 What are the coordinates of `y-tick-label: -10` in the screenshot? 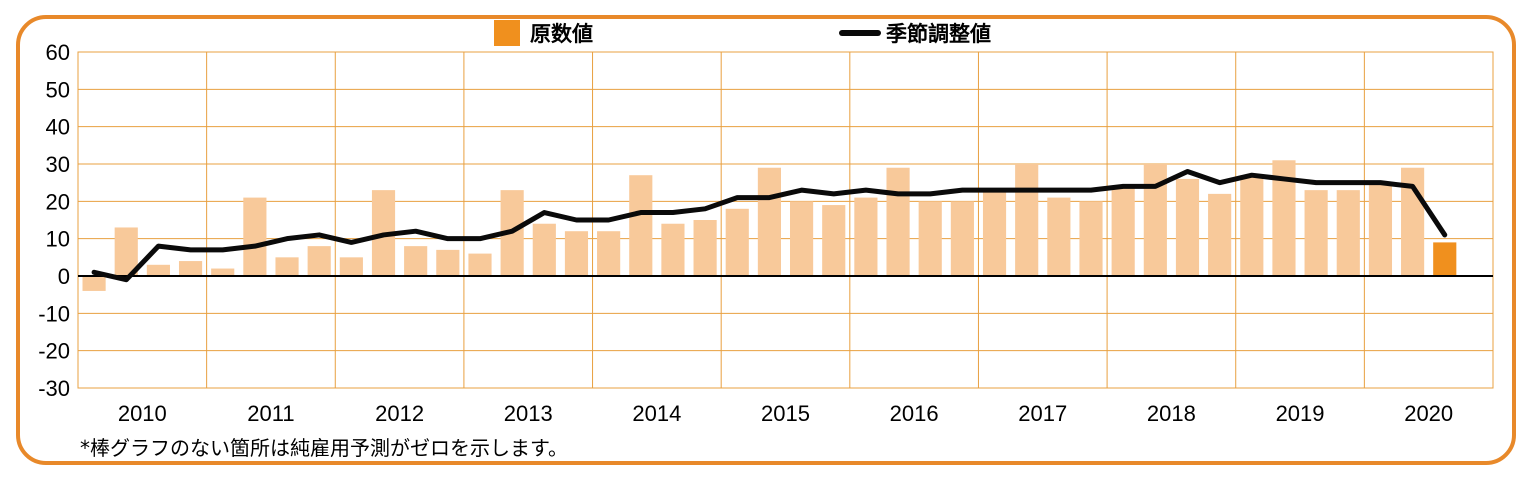 It's located at (54, 313).